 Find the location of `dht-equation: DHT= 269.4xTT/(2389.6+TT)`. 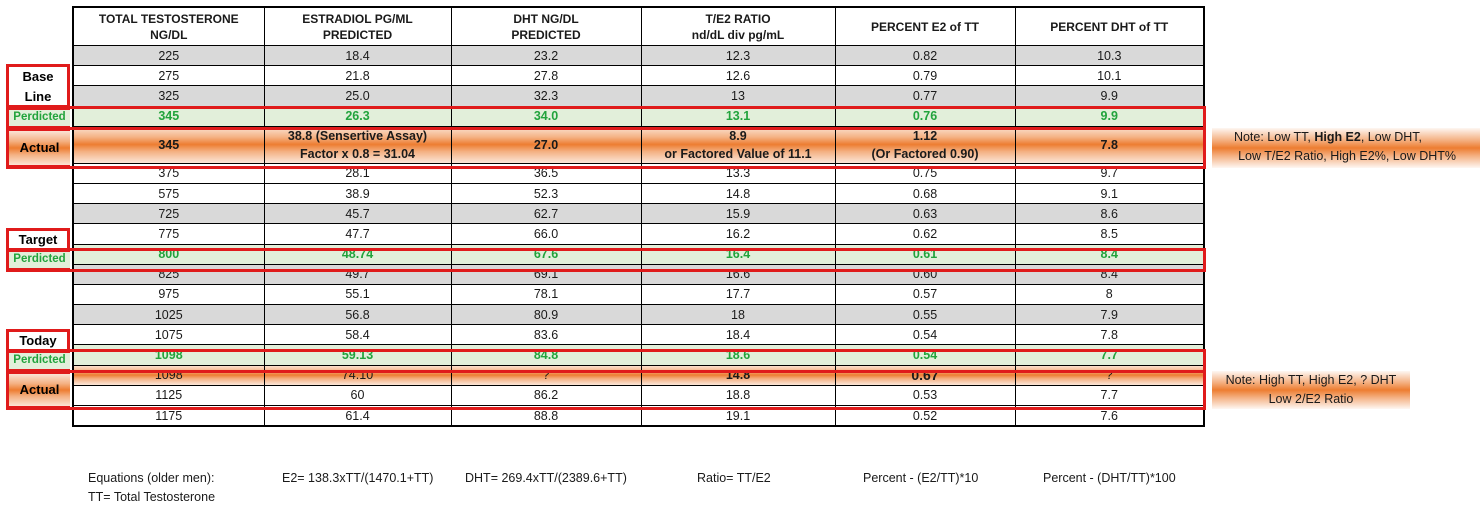

dht-equation: DHT= 269.4xTT/(2389.6+TT) is located at coordinates (546, 478).